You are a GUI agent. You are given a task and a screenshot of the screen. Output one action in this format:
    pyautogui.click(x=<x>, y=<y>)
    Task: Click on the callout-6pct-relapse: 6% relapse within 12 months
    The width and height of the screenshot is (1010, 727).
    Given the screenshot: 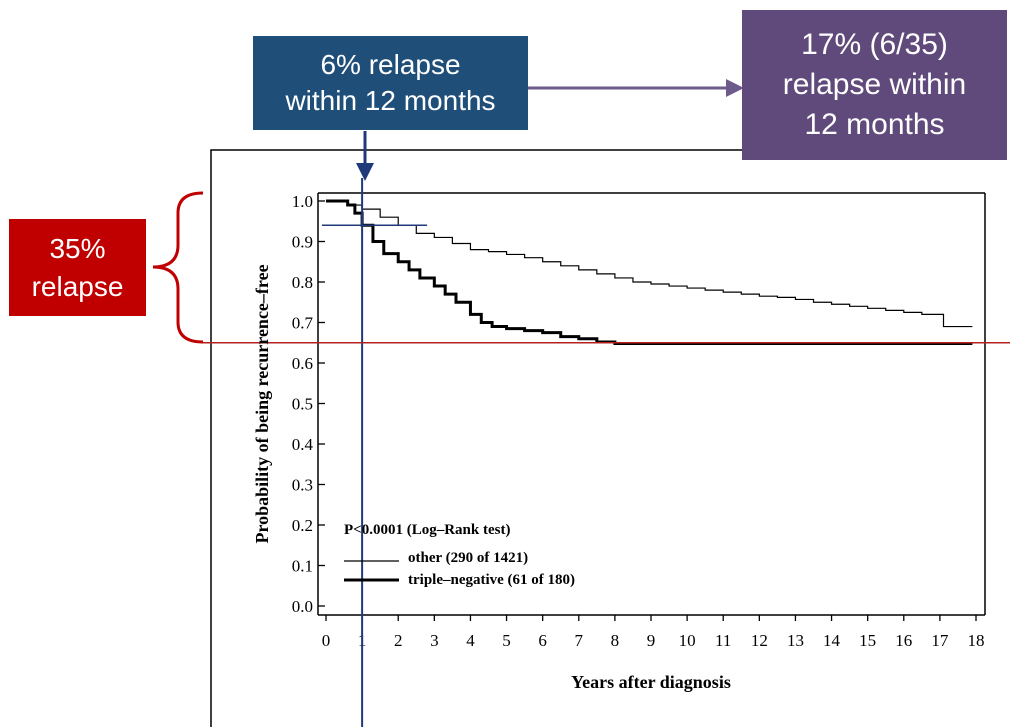 What is the action you would take?
    pyautogui.click(x=390, y=83)
    